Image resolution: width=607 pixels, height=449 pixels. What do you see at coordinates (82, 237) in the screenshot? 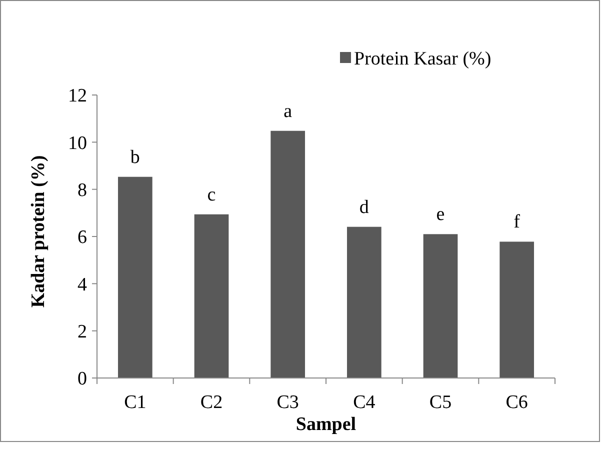
I see `y-tick-label: 6` at bounding box center [82, 237].